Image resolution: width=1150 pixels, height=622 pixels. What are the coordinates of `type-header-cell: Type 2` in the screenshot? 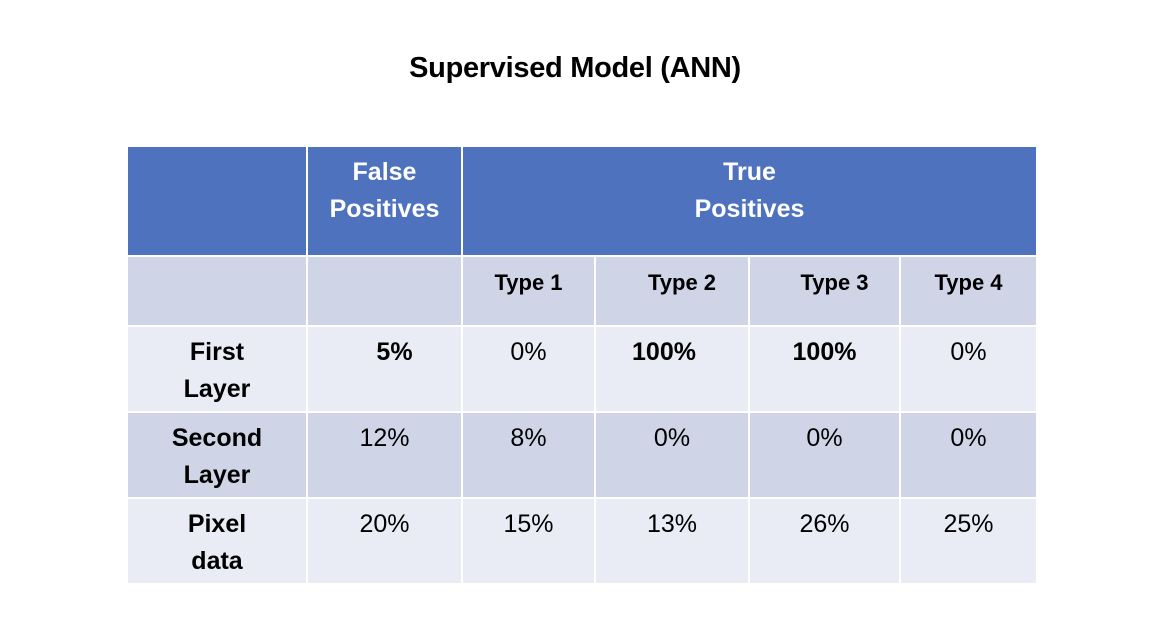 It's located at (672, 291).